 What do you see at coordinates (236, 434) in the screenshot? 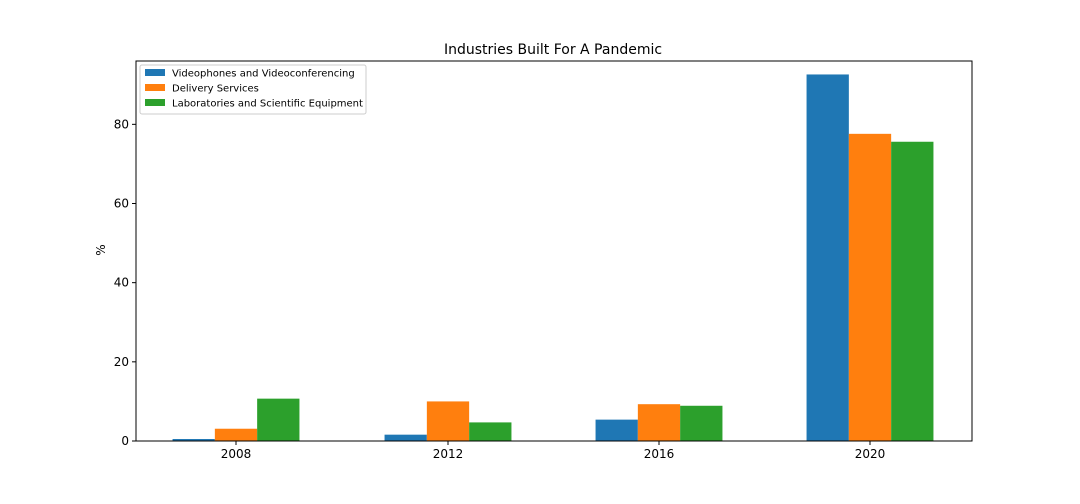
I see `bar-delivery-services-2008` at bounding box center [236, 434].